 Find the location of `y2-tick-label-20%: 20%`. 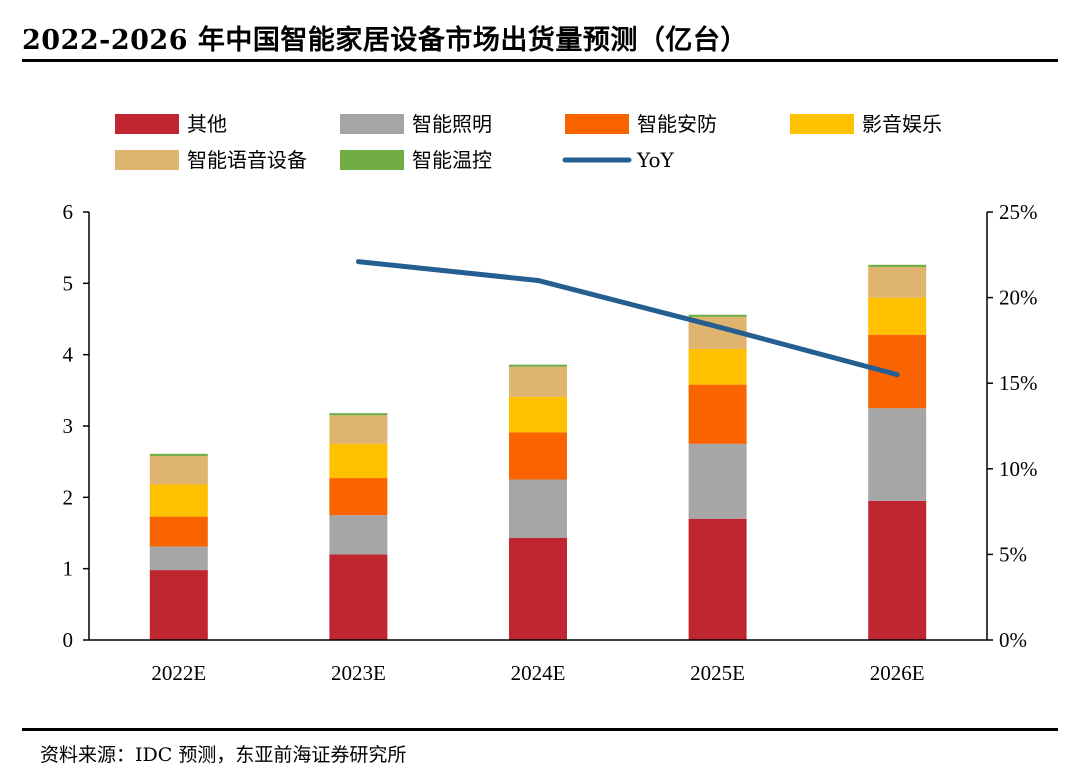

y2-tick-label-20%: 20% is located at coordinates (1018, 298).